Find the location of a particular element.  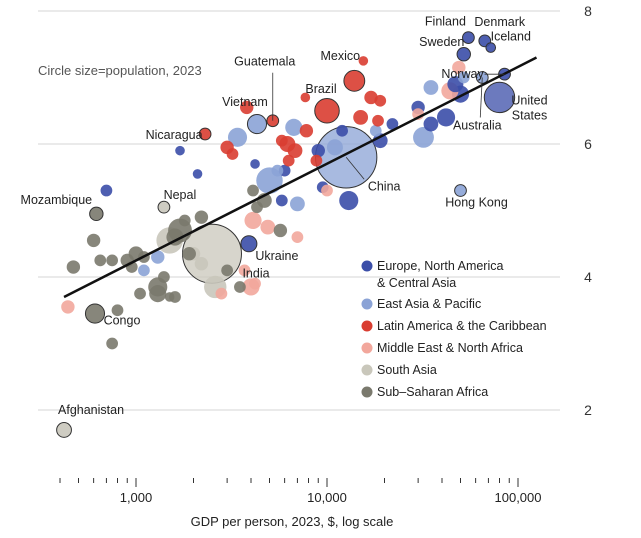

legend-entry: Sub–Saharan Africa is located at coordinates (432, 392).